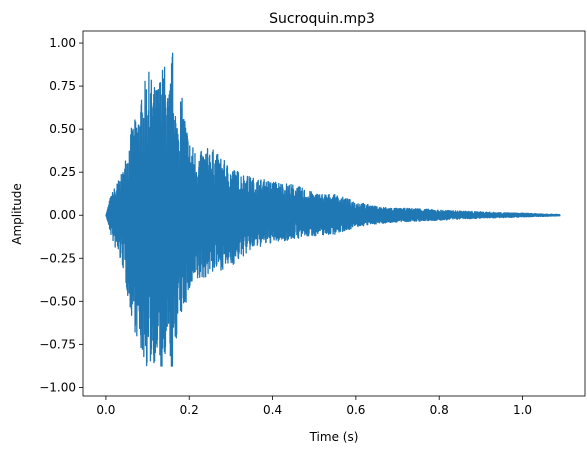  I want to click on x-tick-label: 0.4, so click(272, 410).